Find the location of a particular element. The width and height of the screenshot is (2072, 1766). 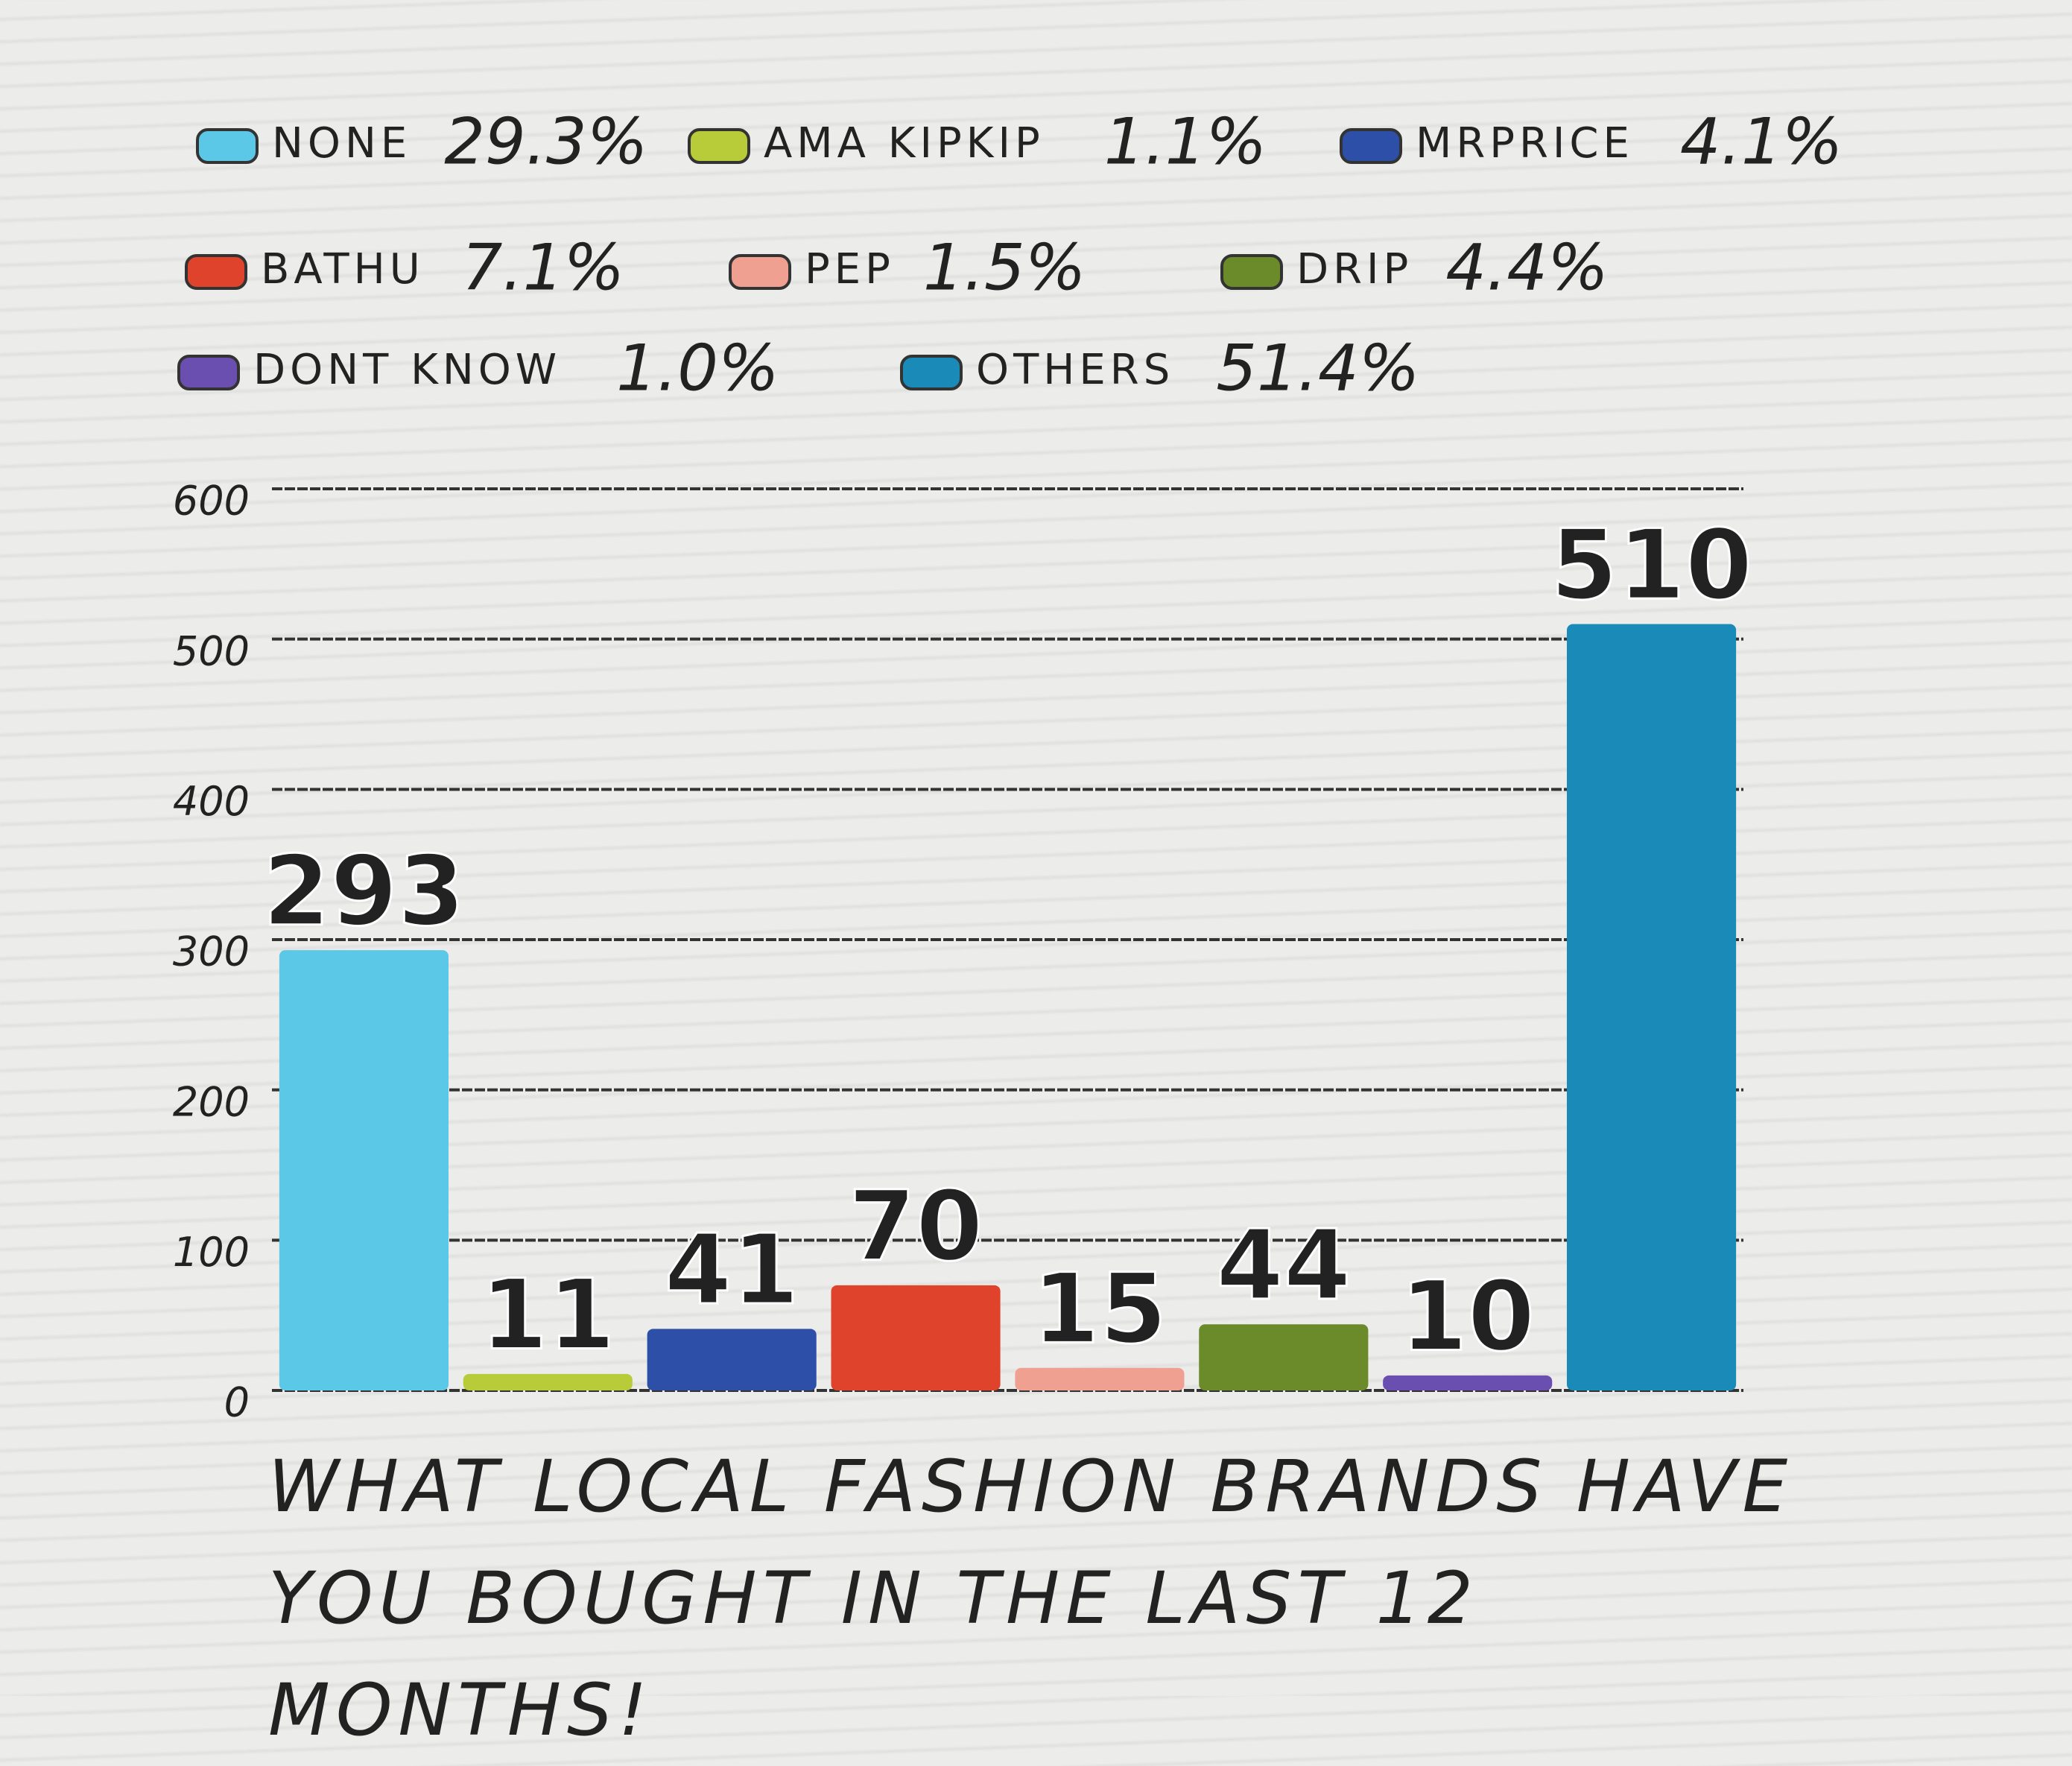

data-label: 15 is located at coordinates (1099, 1308).